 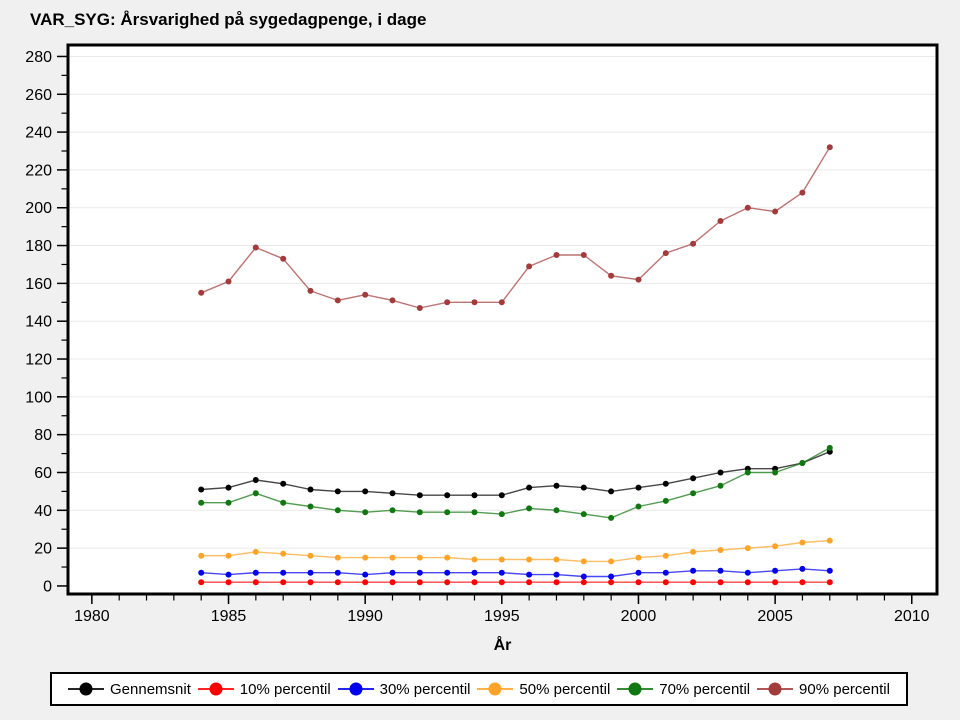 I want to click on legend-item-30-percentil: 30% percentil, so click(x=404, y=689).